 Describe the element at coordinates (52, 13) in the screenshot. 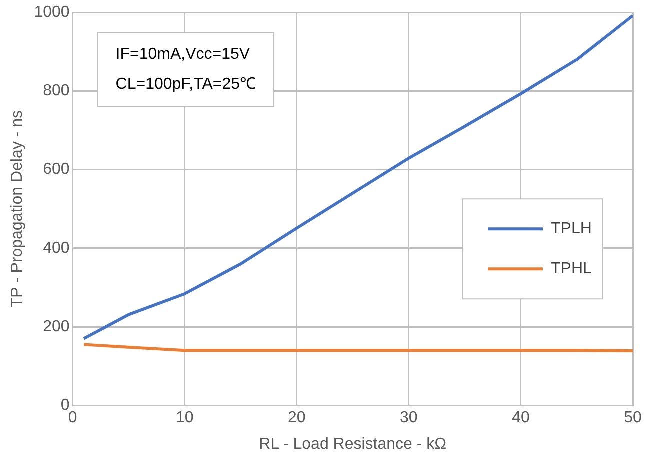

I see `y-tick-label: 1000` at that location.